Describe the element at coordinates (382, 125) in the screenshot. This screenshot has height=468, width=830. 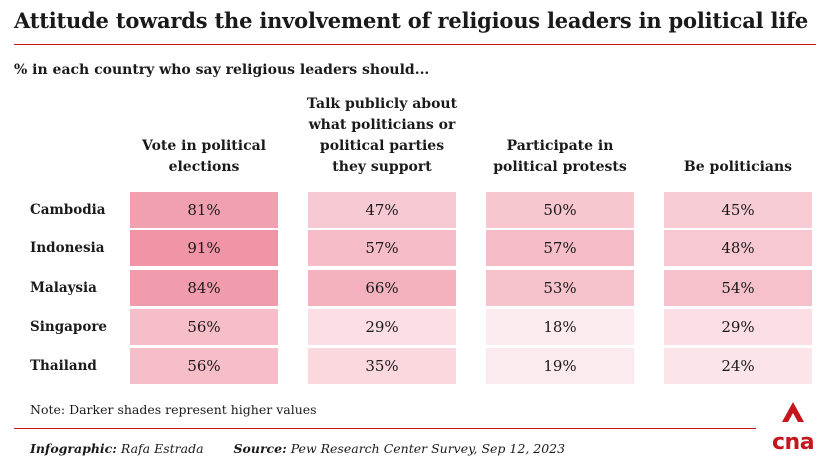
I see `column-header-line: what politicians or` at that location.